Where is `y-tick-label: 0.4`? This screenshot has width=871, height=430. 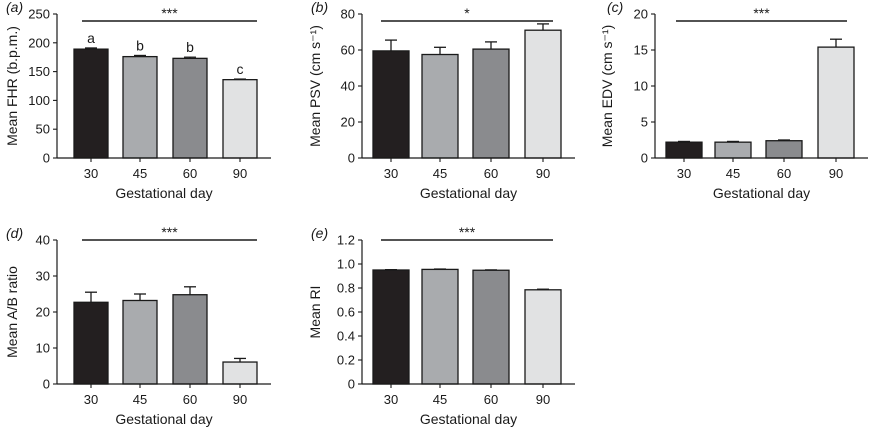 y-tick-label: 0.4 is located at coordinates (346, 336).